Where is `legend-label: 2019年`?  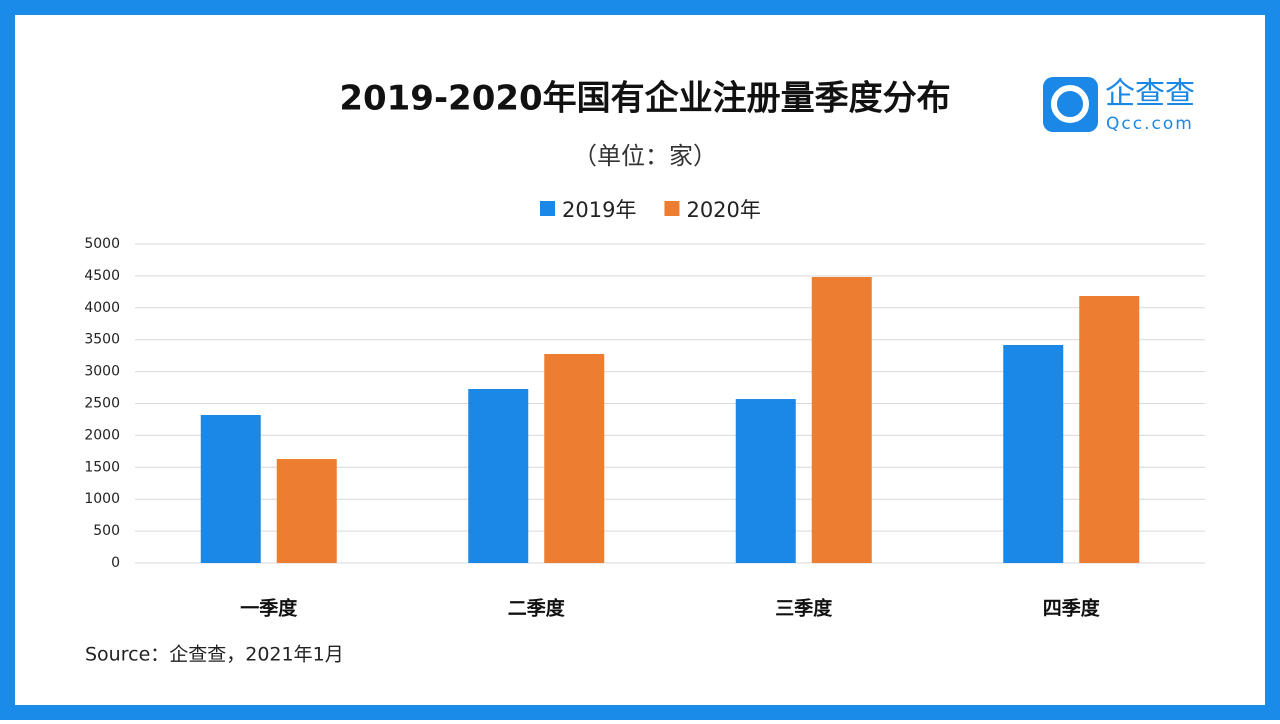 legend-label: 2019年 is located at coordinates (599, 210).